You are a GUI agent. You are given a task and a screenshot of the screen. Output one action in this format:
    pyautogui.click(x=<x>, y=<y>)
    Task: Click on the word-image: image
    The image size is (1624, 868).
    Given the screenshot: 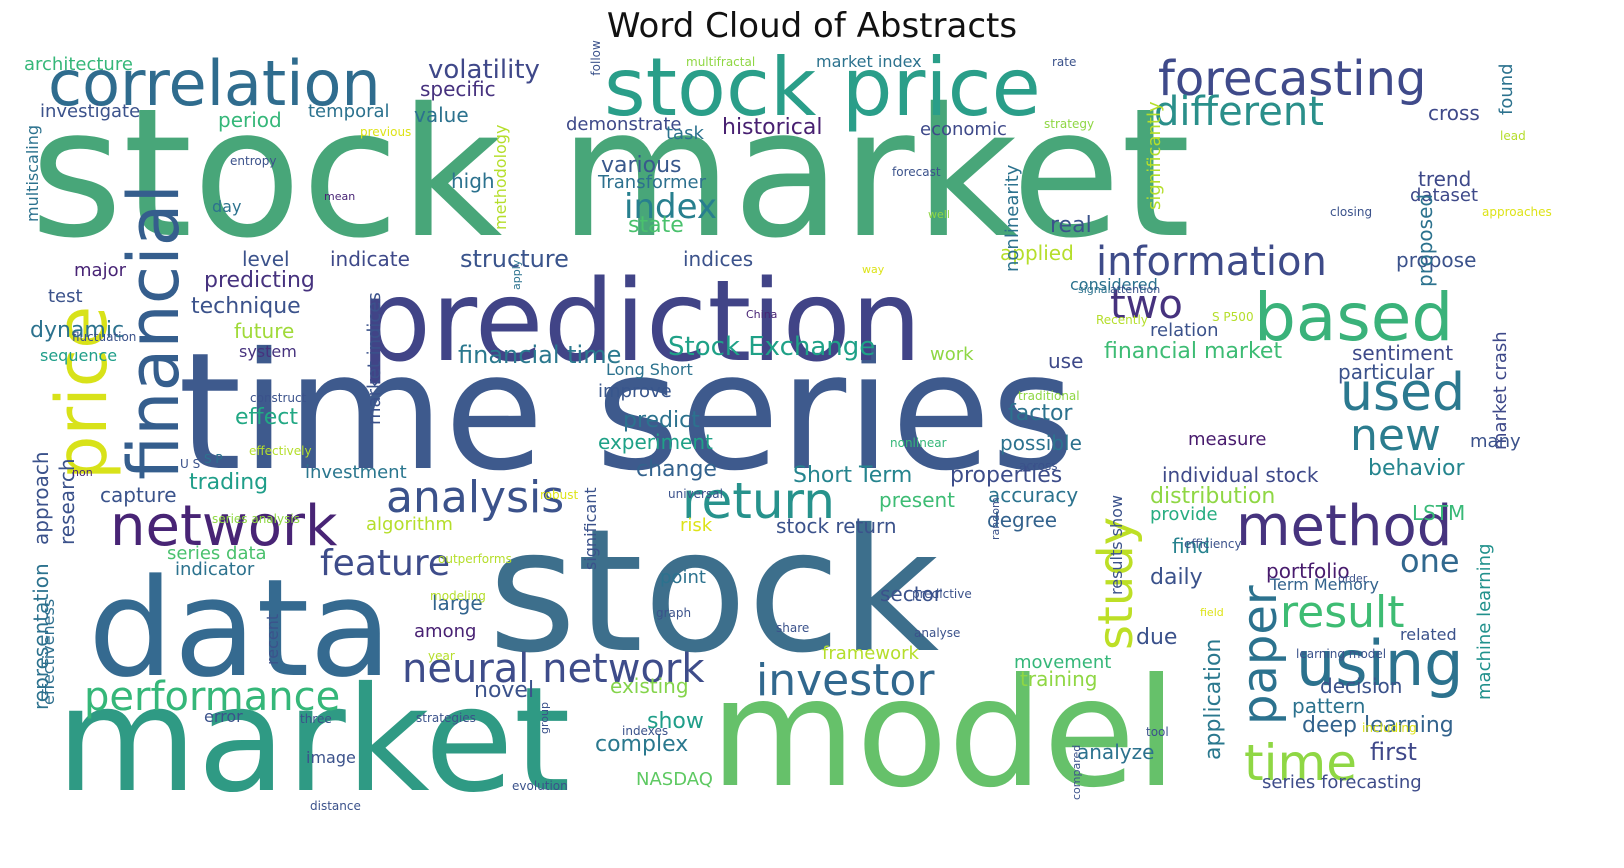 What is the action you would take?
    pyautogui.click(x=331, y=757)
    